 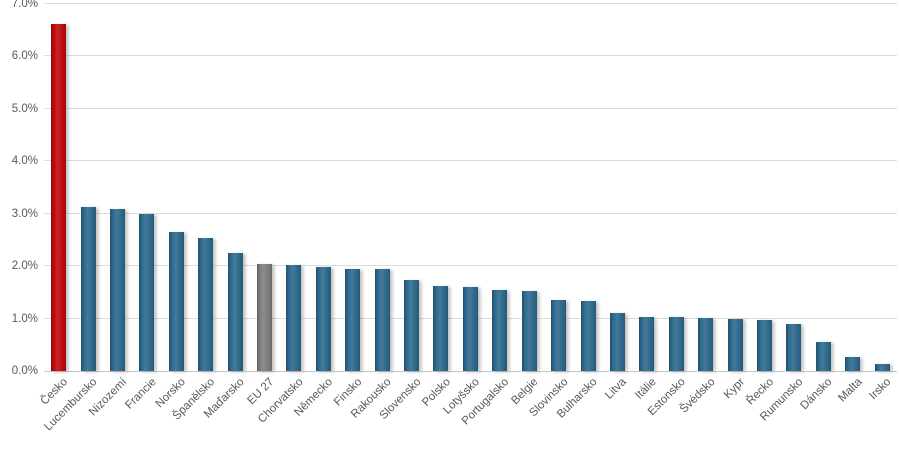 What do you see at coordinates (234, 188) in the screenshot?
I see `bar-slot-madarsko` at bounding box center [234, 188].